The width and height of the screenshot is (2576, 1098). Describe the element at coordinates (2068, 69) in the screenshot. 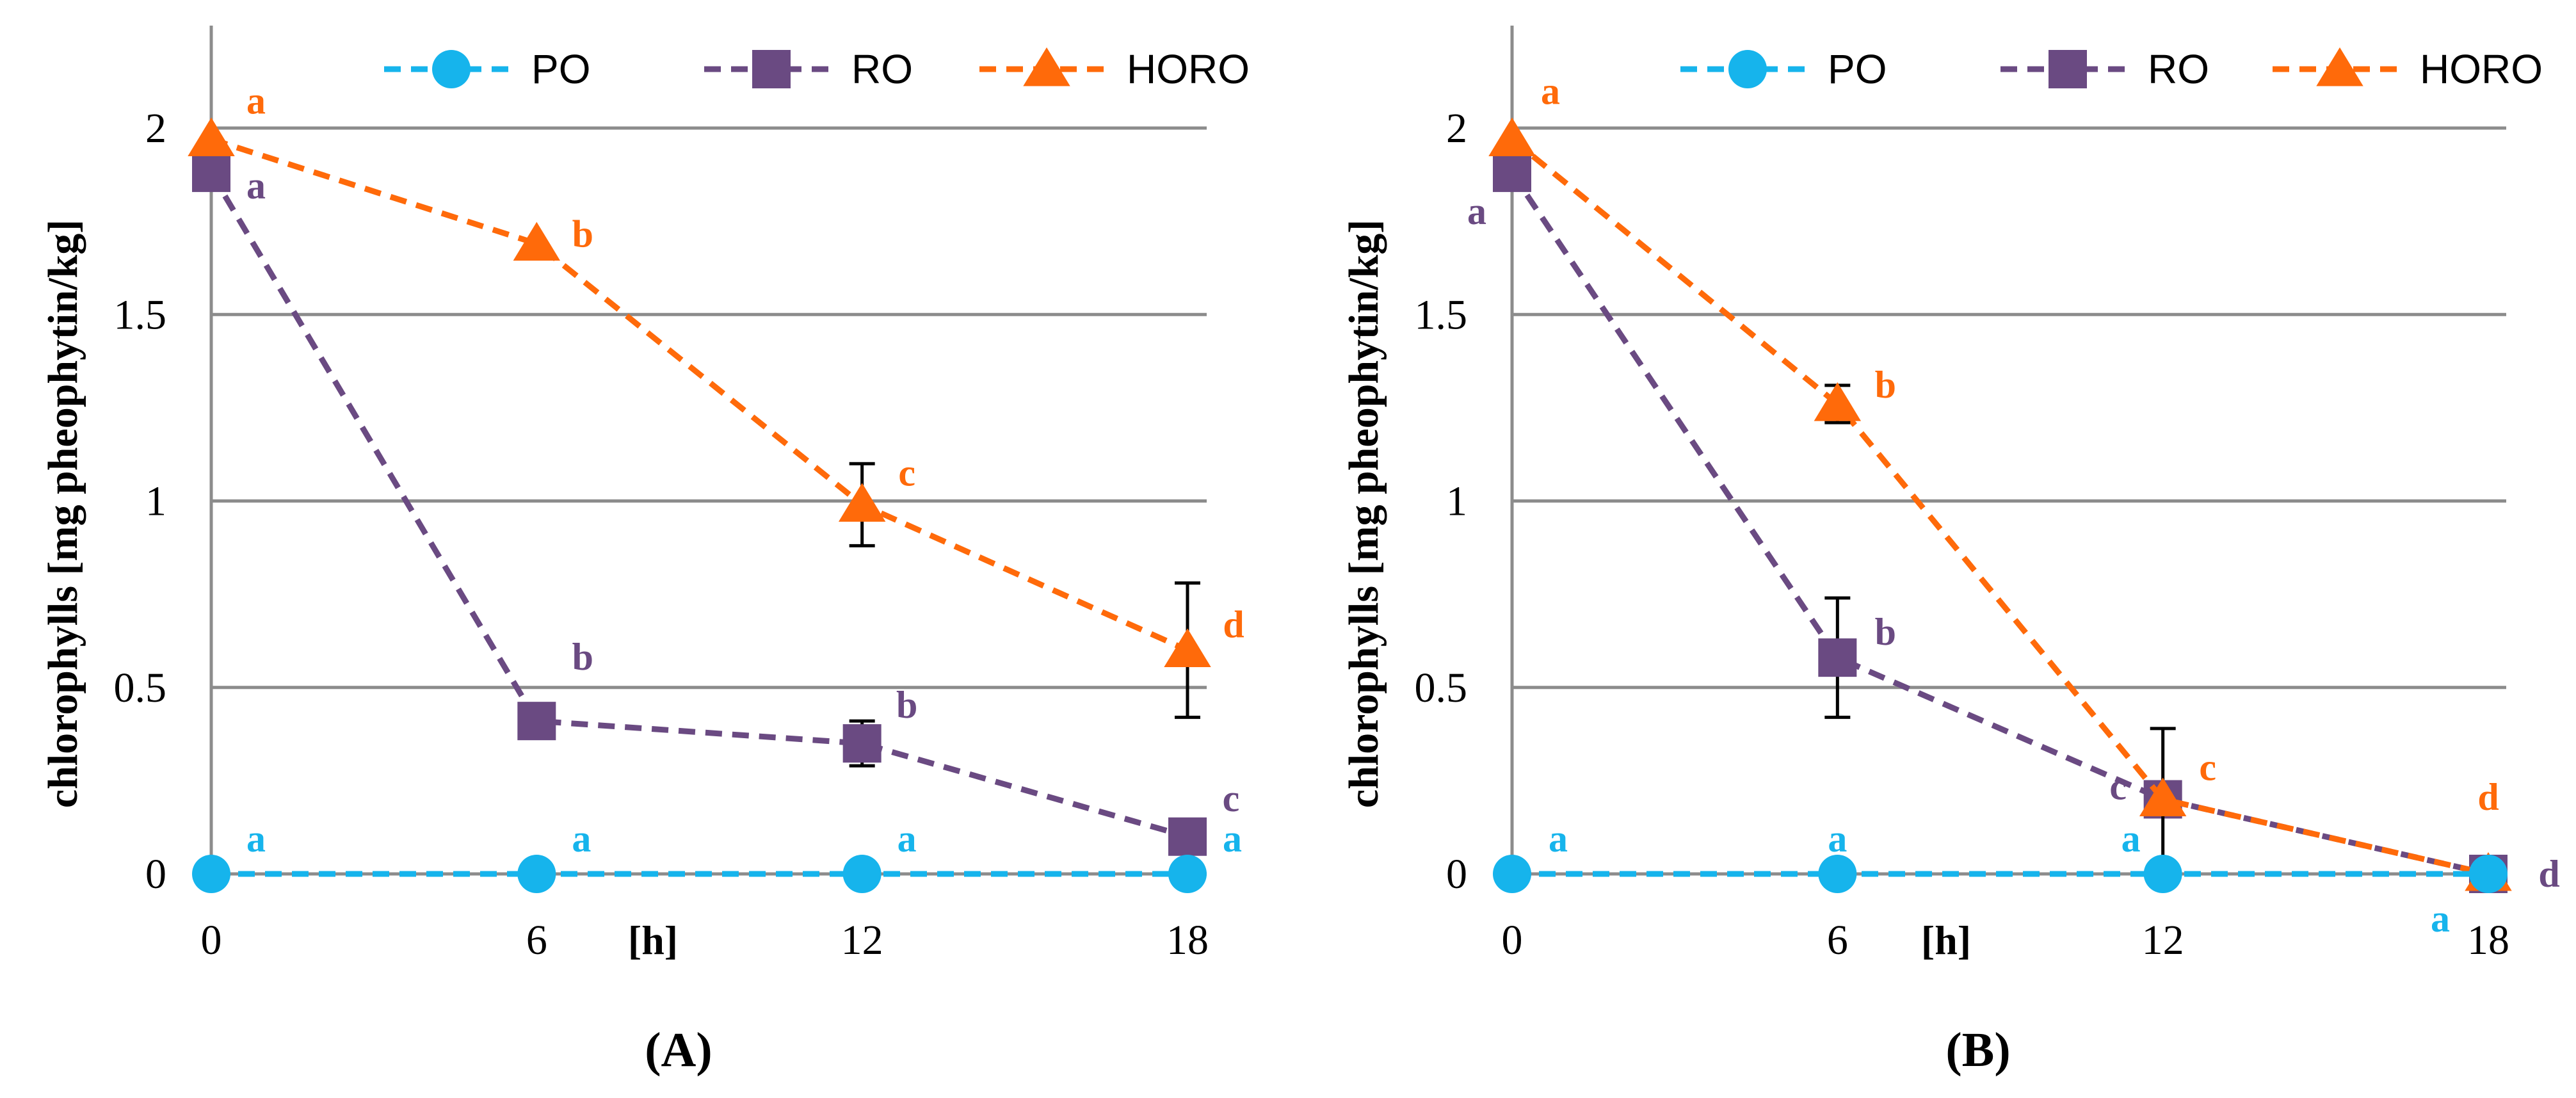

I see `legend-marker-ro` at that location.